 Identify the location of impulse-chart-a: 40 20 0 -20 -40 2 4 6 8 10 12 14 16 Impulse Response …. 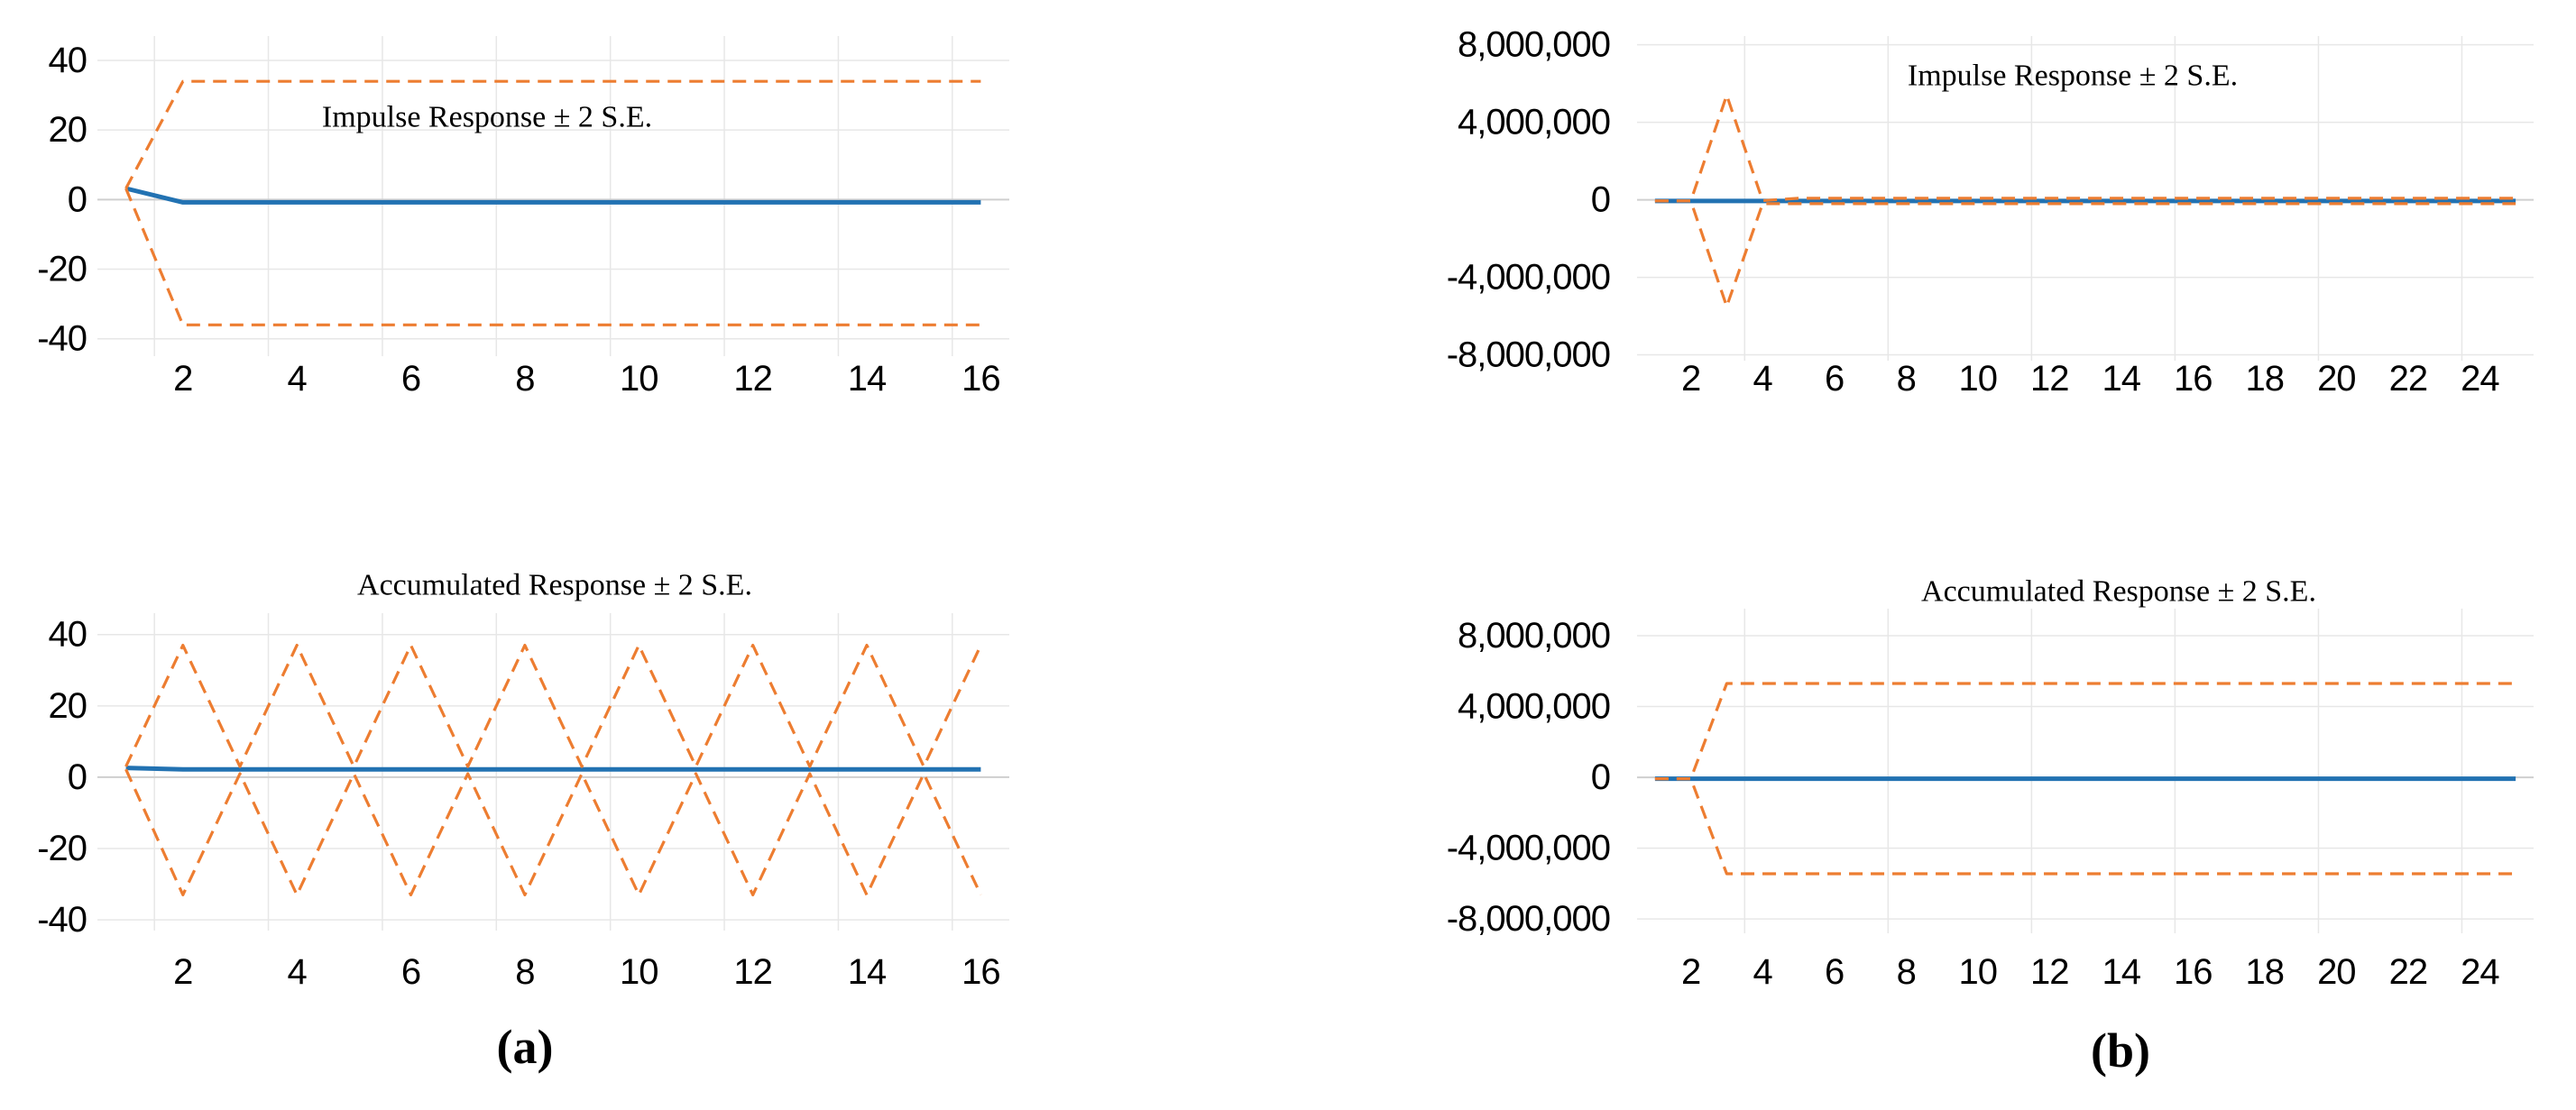
(523, 217).